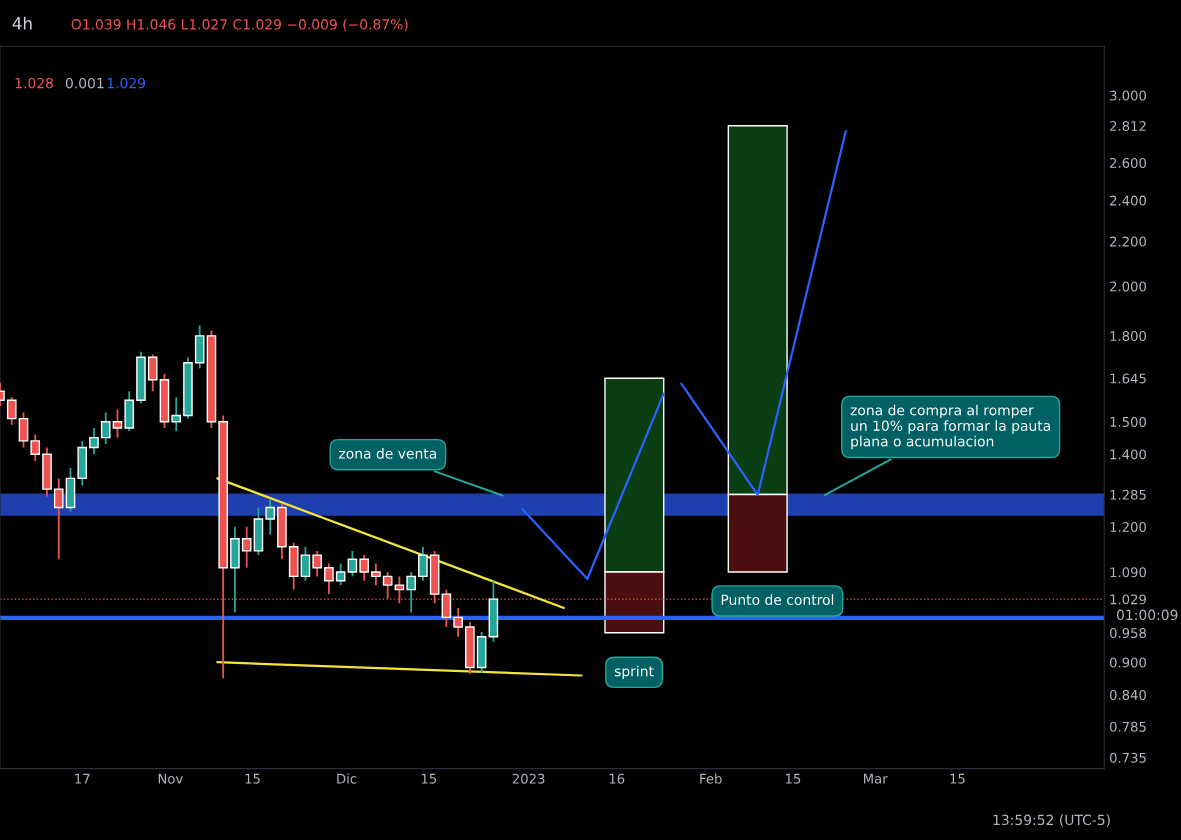  I want to click on y-tick-label: 1.500, so click(1128, 421).